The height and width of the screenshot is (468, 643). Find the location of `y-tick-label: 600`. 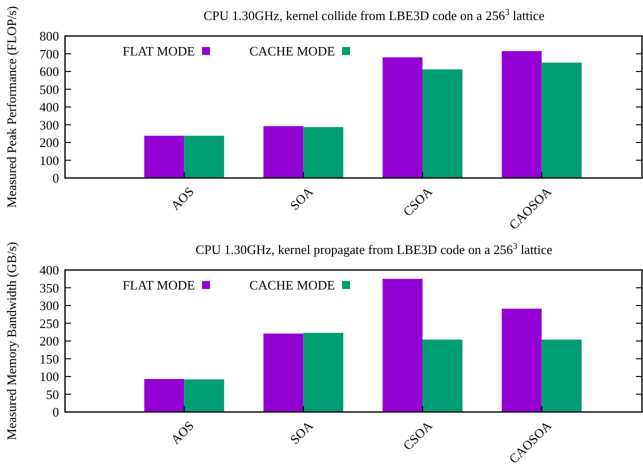

y-tick-label: 600 is located at coordinates (49, 72).